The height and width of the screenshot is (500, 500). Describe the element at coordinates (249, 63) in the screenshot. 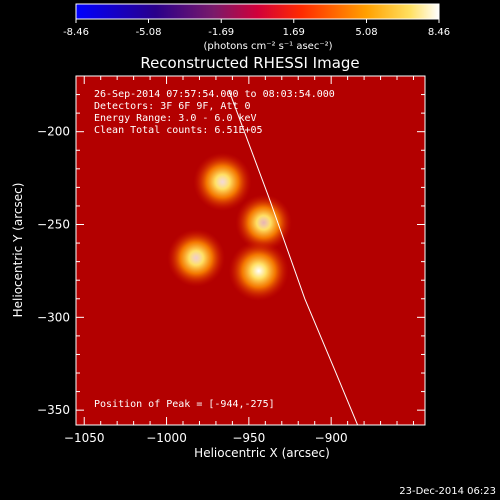

I see `chart-title: Reconstructed RHESSI Image` at that location.